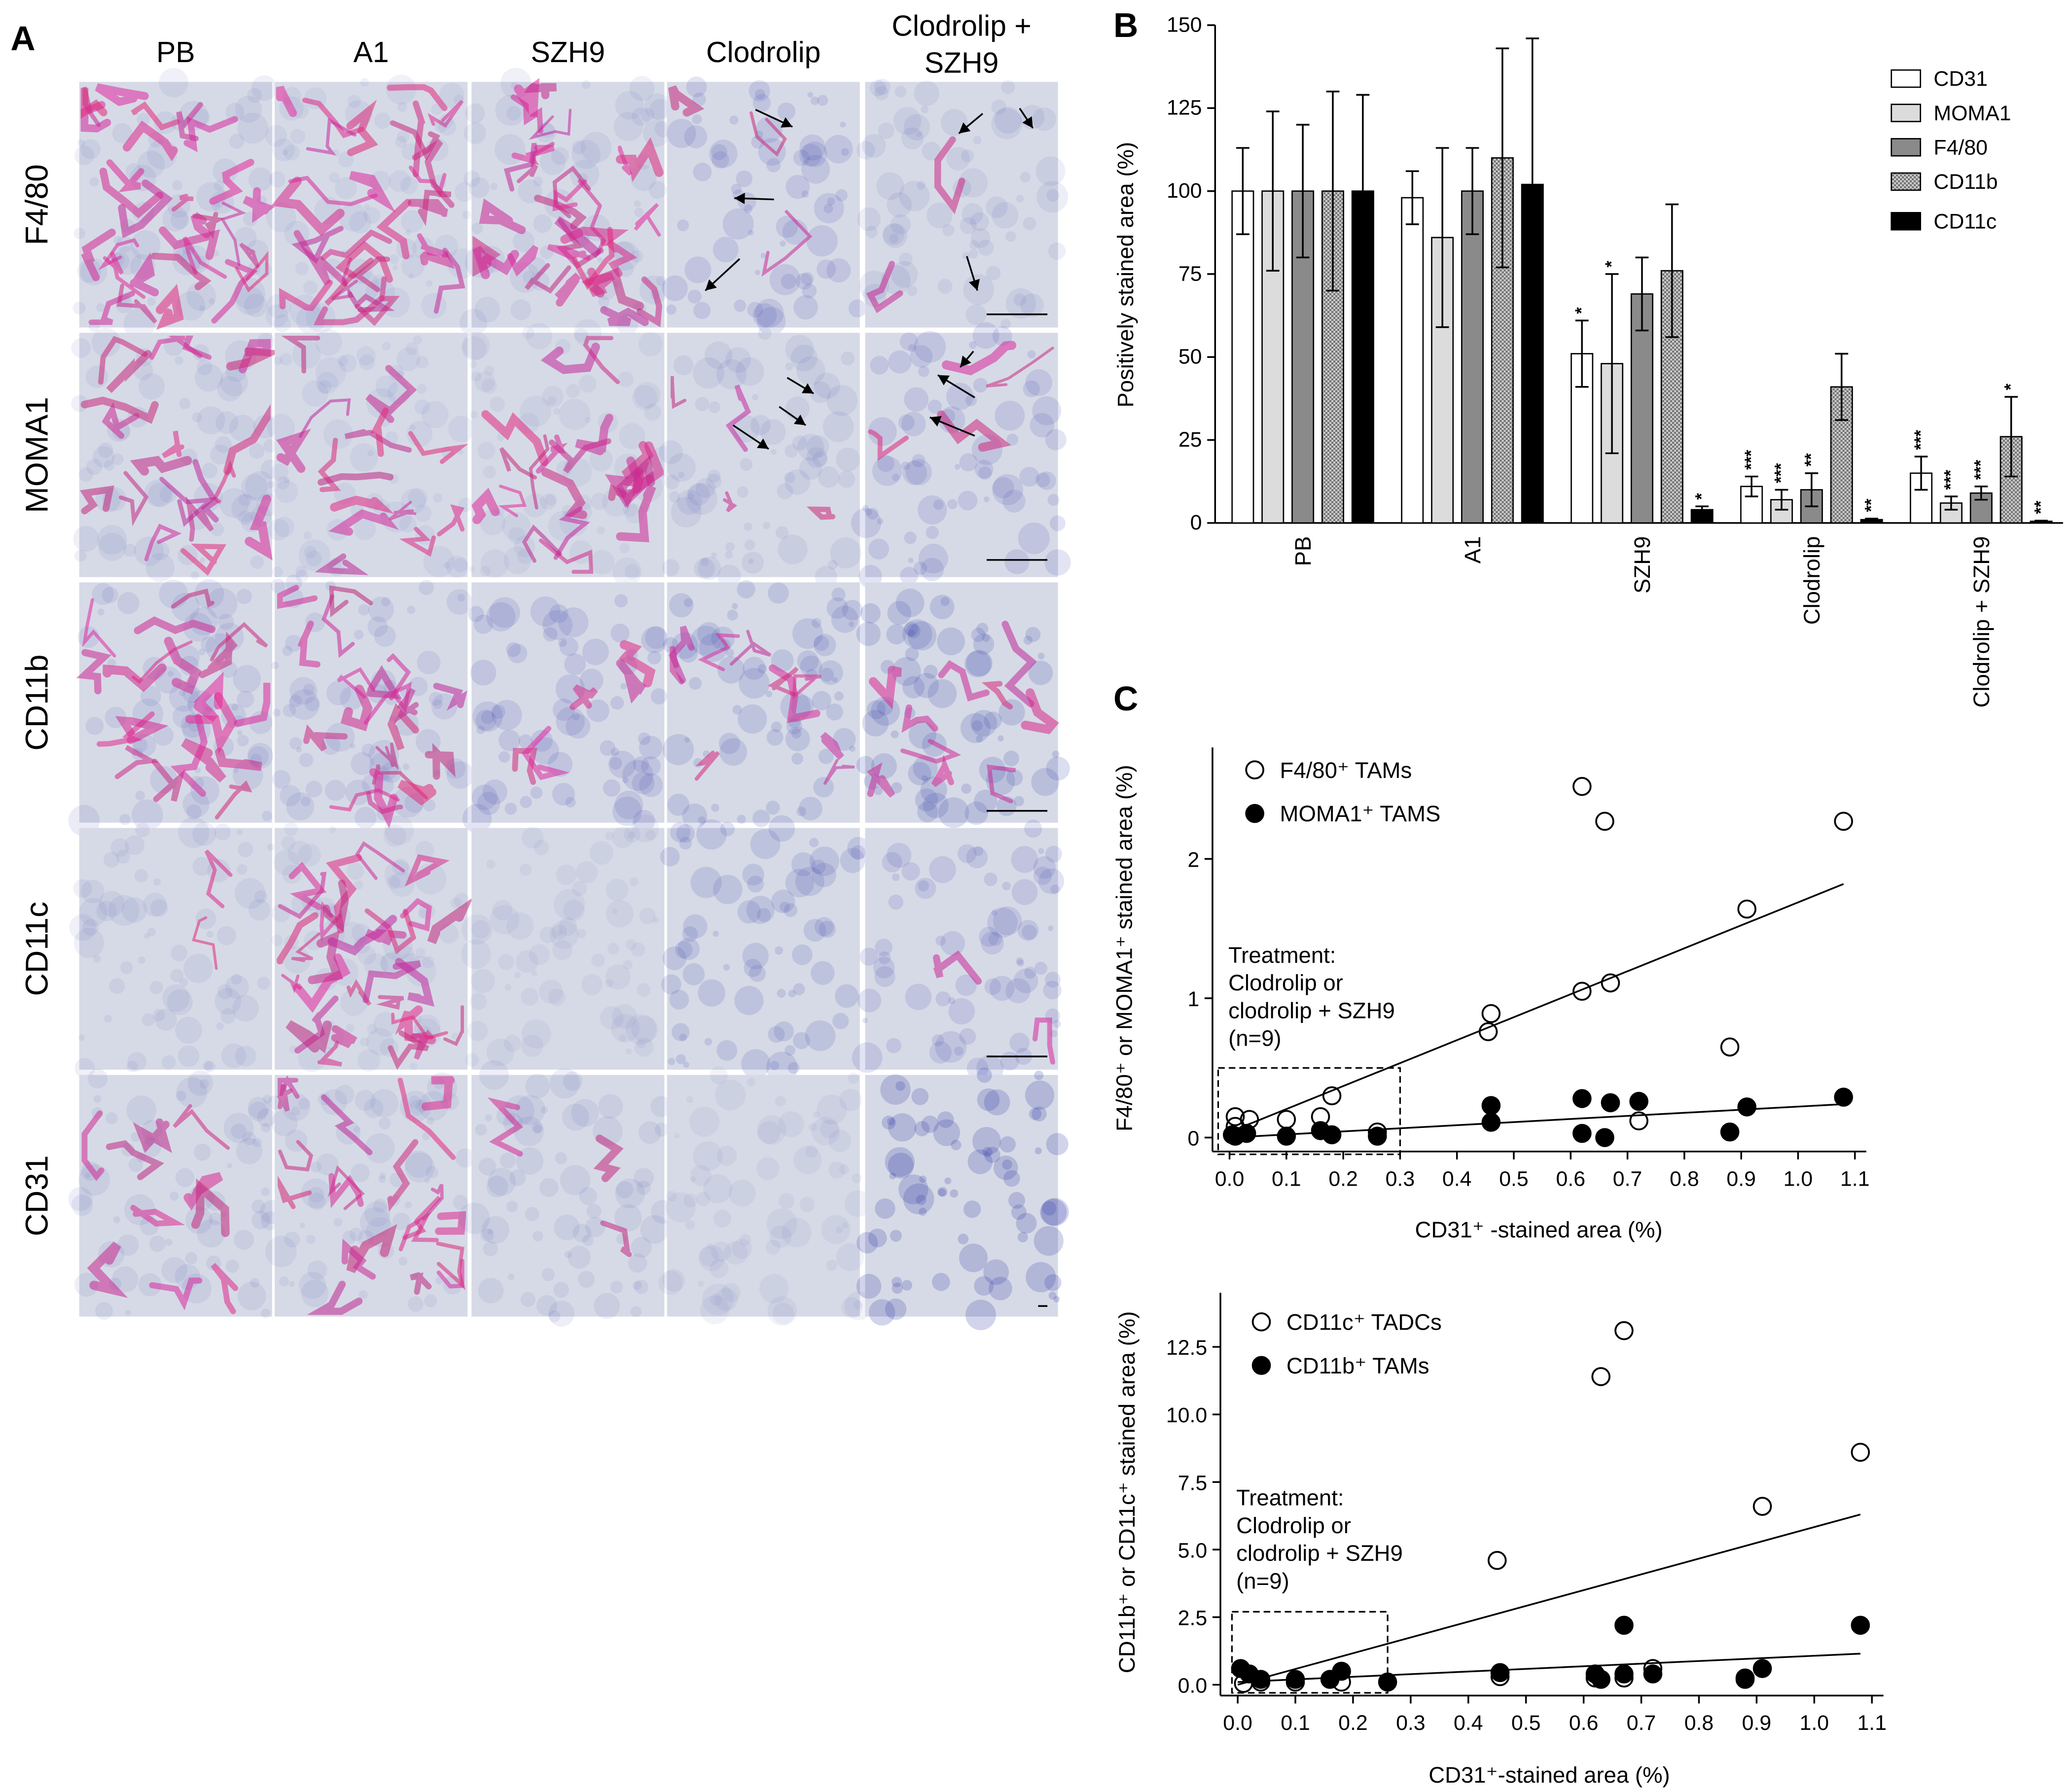 The image size is (2071, 1792). Describe the element at coordinates (1190, 440) in the screenshot. I see `y-tick-label: 25` at that location.